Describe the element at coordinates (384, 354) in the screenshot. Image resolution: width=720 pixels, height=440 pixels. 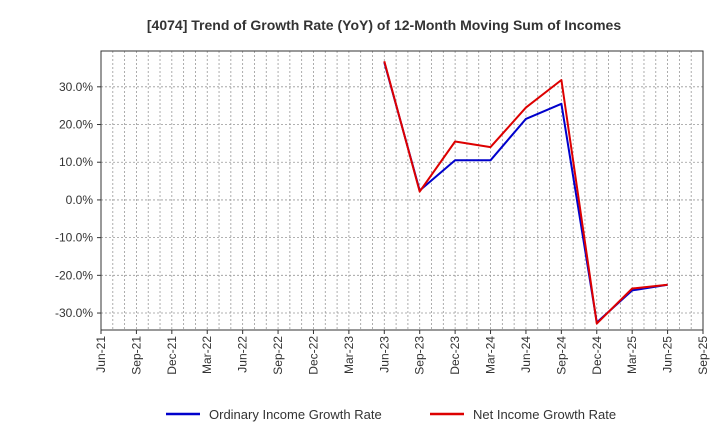
I see `x-tick-label: Jun-23` at that location.